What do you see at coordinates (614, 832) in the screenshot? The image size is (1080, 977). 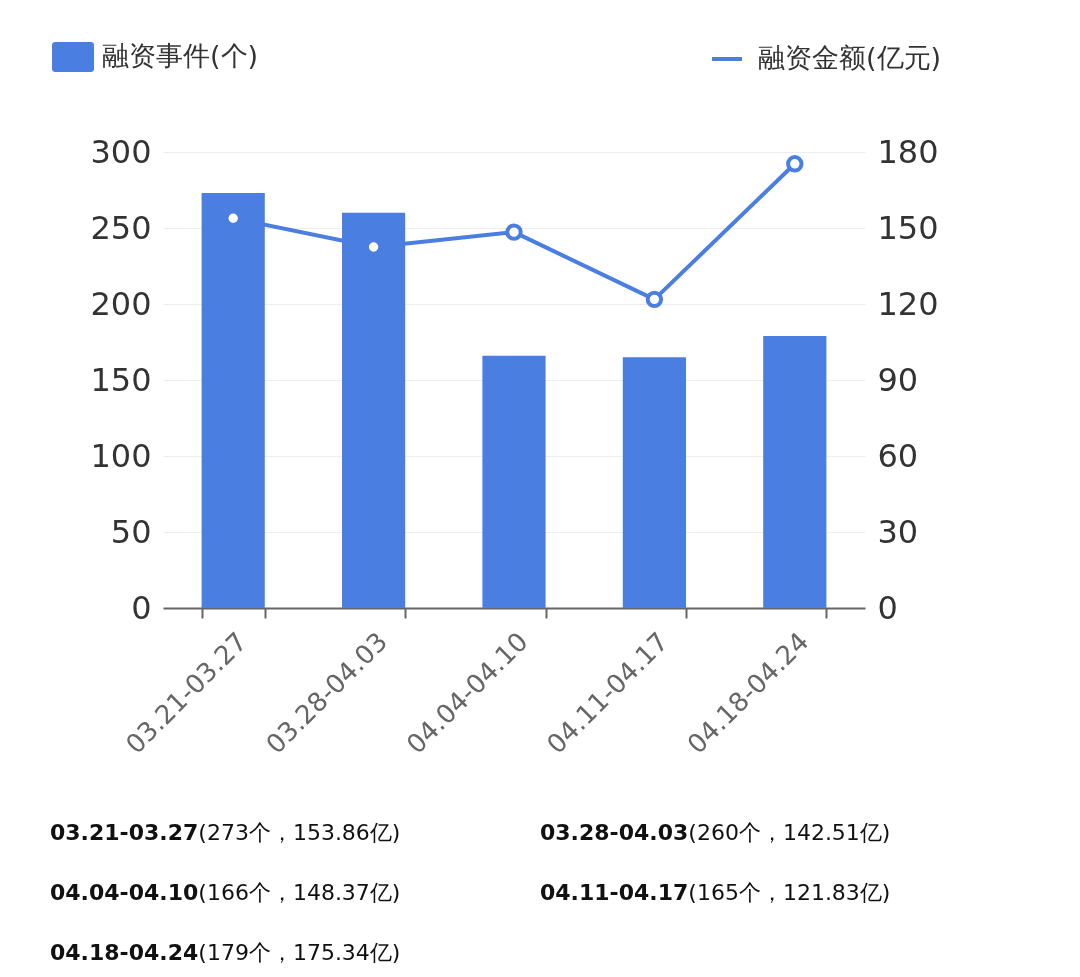 I see `category-label: 03.28-04.03` at bounding box center [614, 832].